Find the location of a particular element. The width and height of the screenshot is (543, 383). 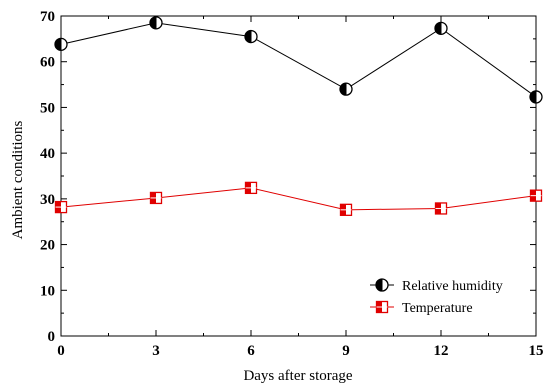

y-axis-title: Ambient conditions is located at coordinates (18, 179).